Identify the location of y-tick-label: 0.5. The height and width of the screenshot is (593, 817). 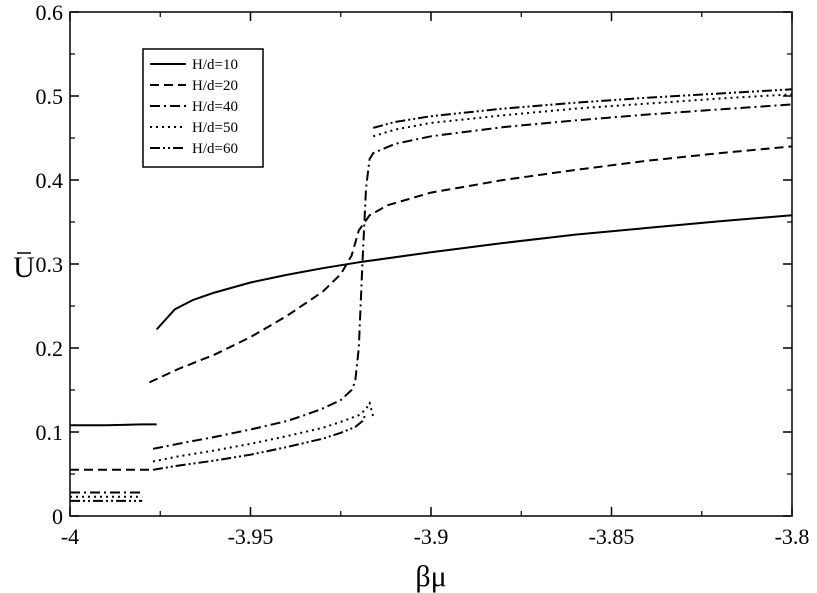
(50, 96).